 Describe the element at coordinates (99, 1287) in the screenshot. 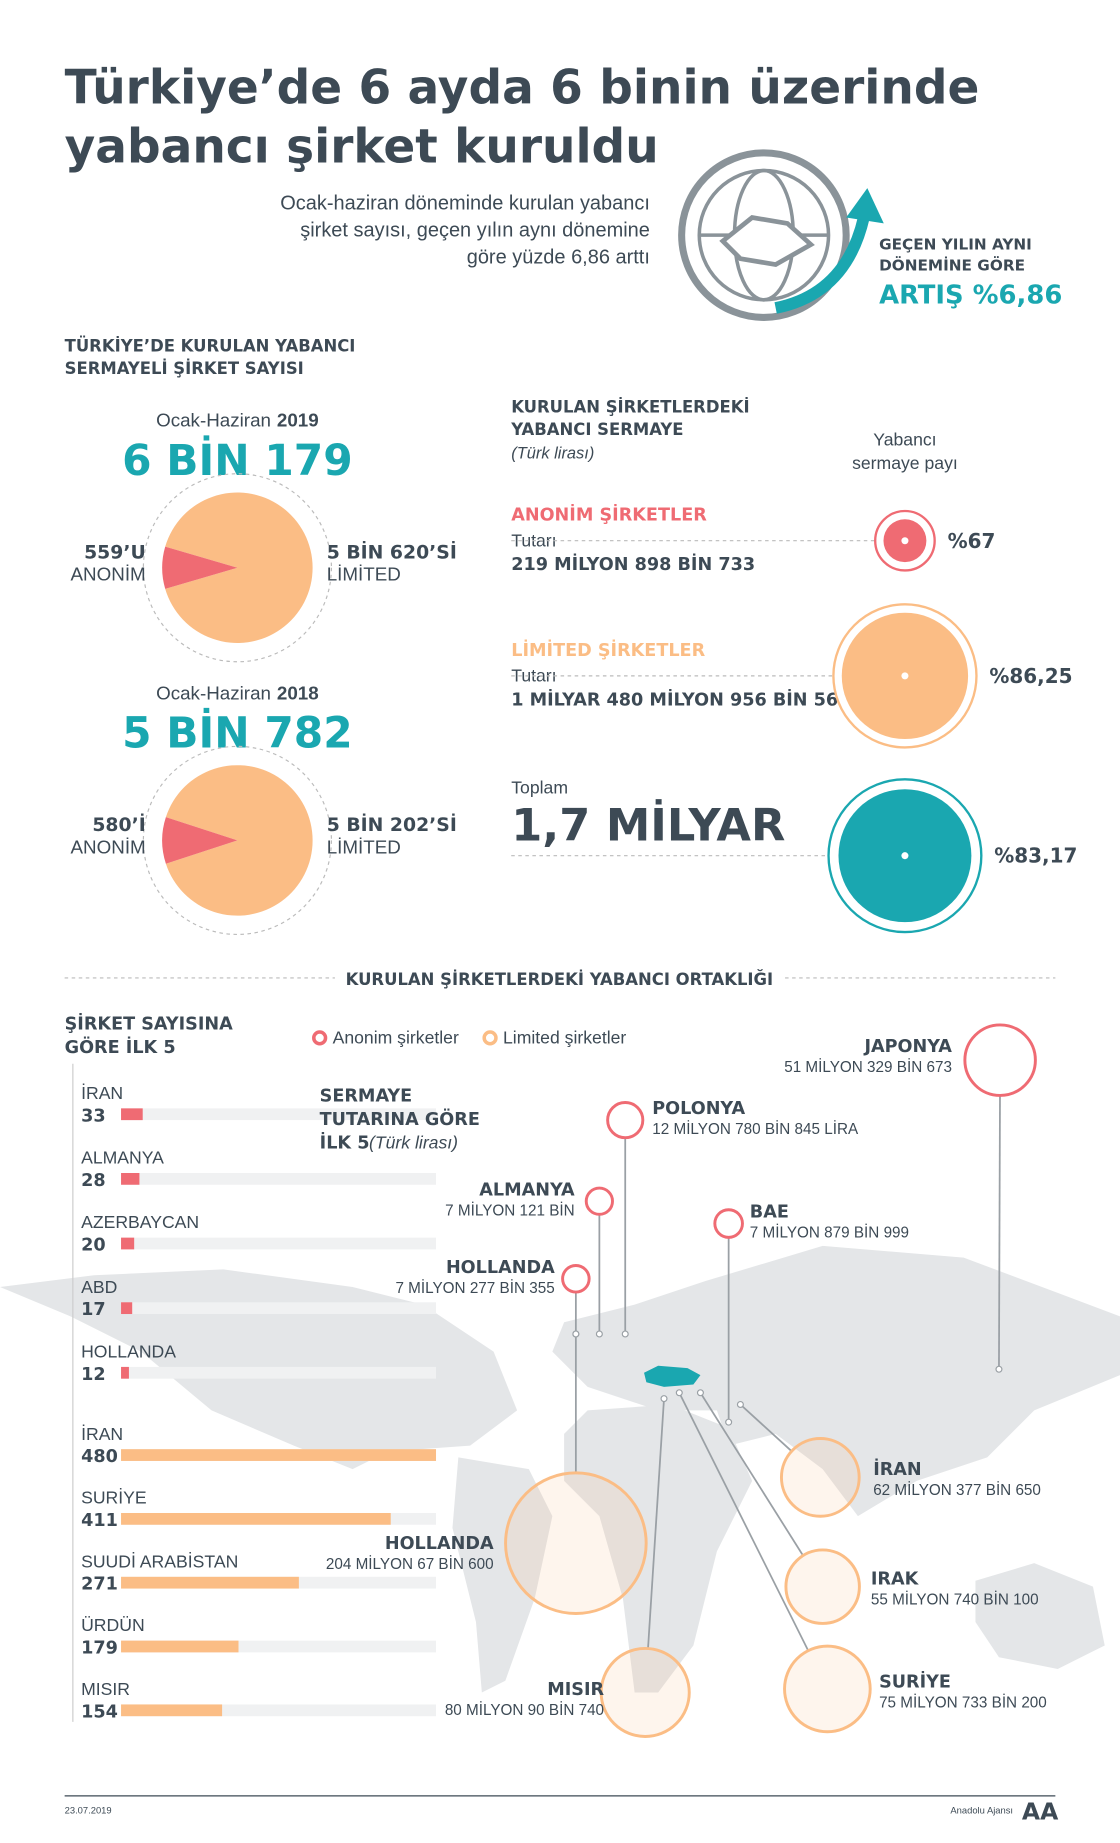

I see `country: ABD` at that location.